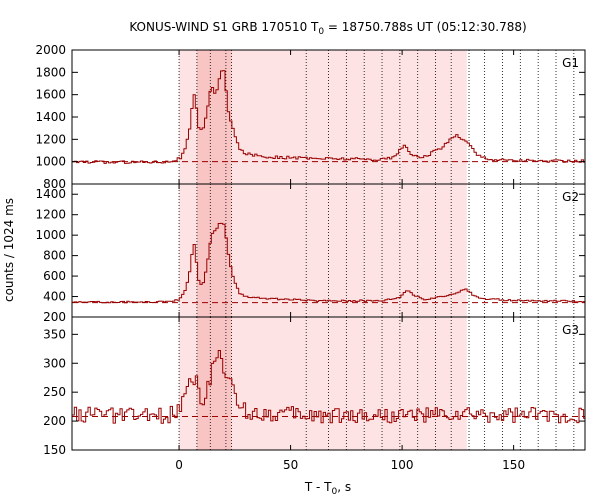 The image size is (600, 500). I want to click on x-axis-label: T - T0, s, so click(327, 488).